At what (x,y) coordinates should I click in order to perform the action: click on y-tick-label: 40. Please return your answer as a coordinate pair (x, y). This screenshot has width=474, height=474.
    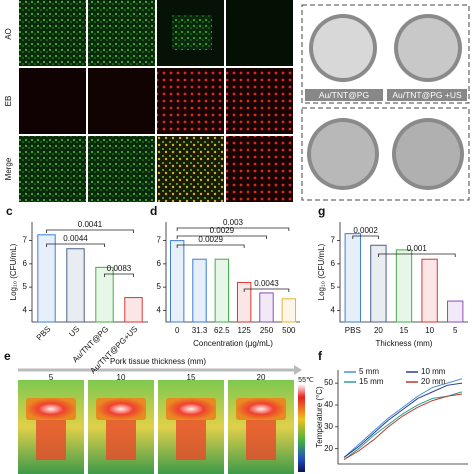
    Looking at the image, I should click on (328, 404).